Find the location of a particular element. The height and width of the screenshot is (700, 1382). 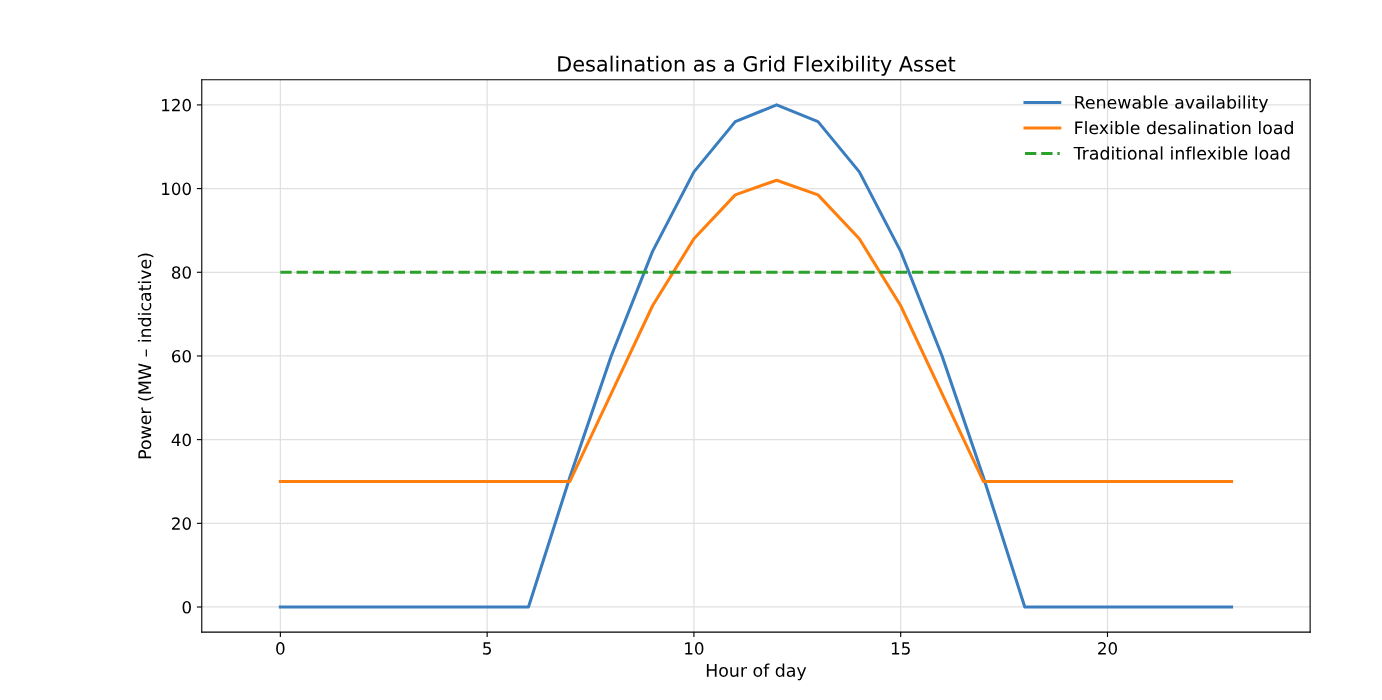

legend-label: Traditional inflexible load is located at coordinates (1181, 153).